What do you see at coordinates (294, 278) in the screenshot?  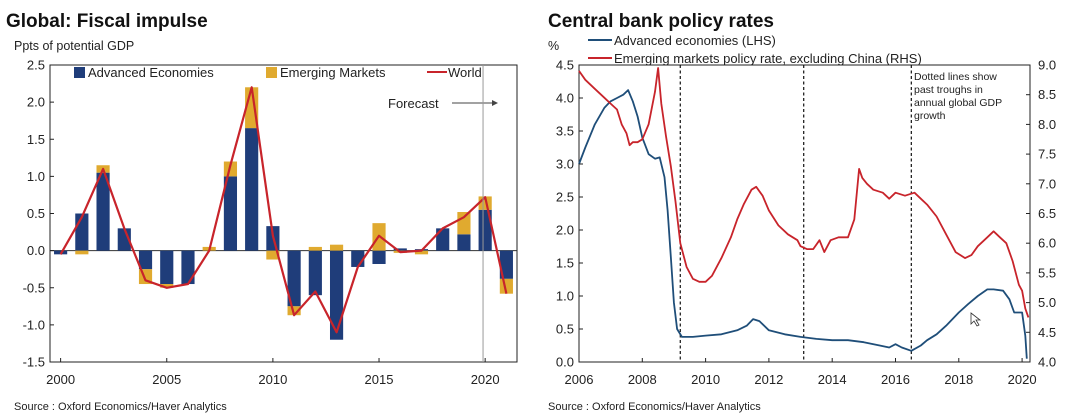 I see `bar-advanced-2011` at bounding box center [294, 278].